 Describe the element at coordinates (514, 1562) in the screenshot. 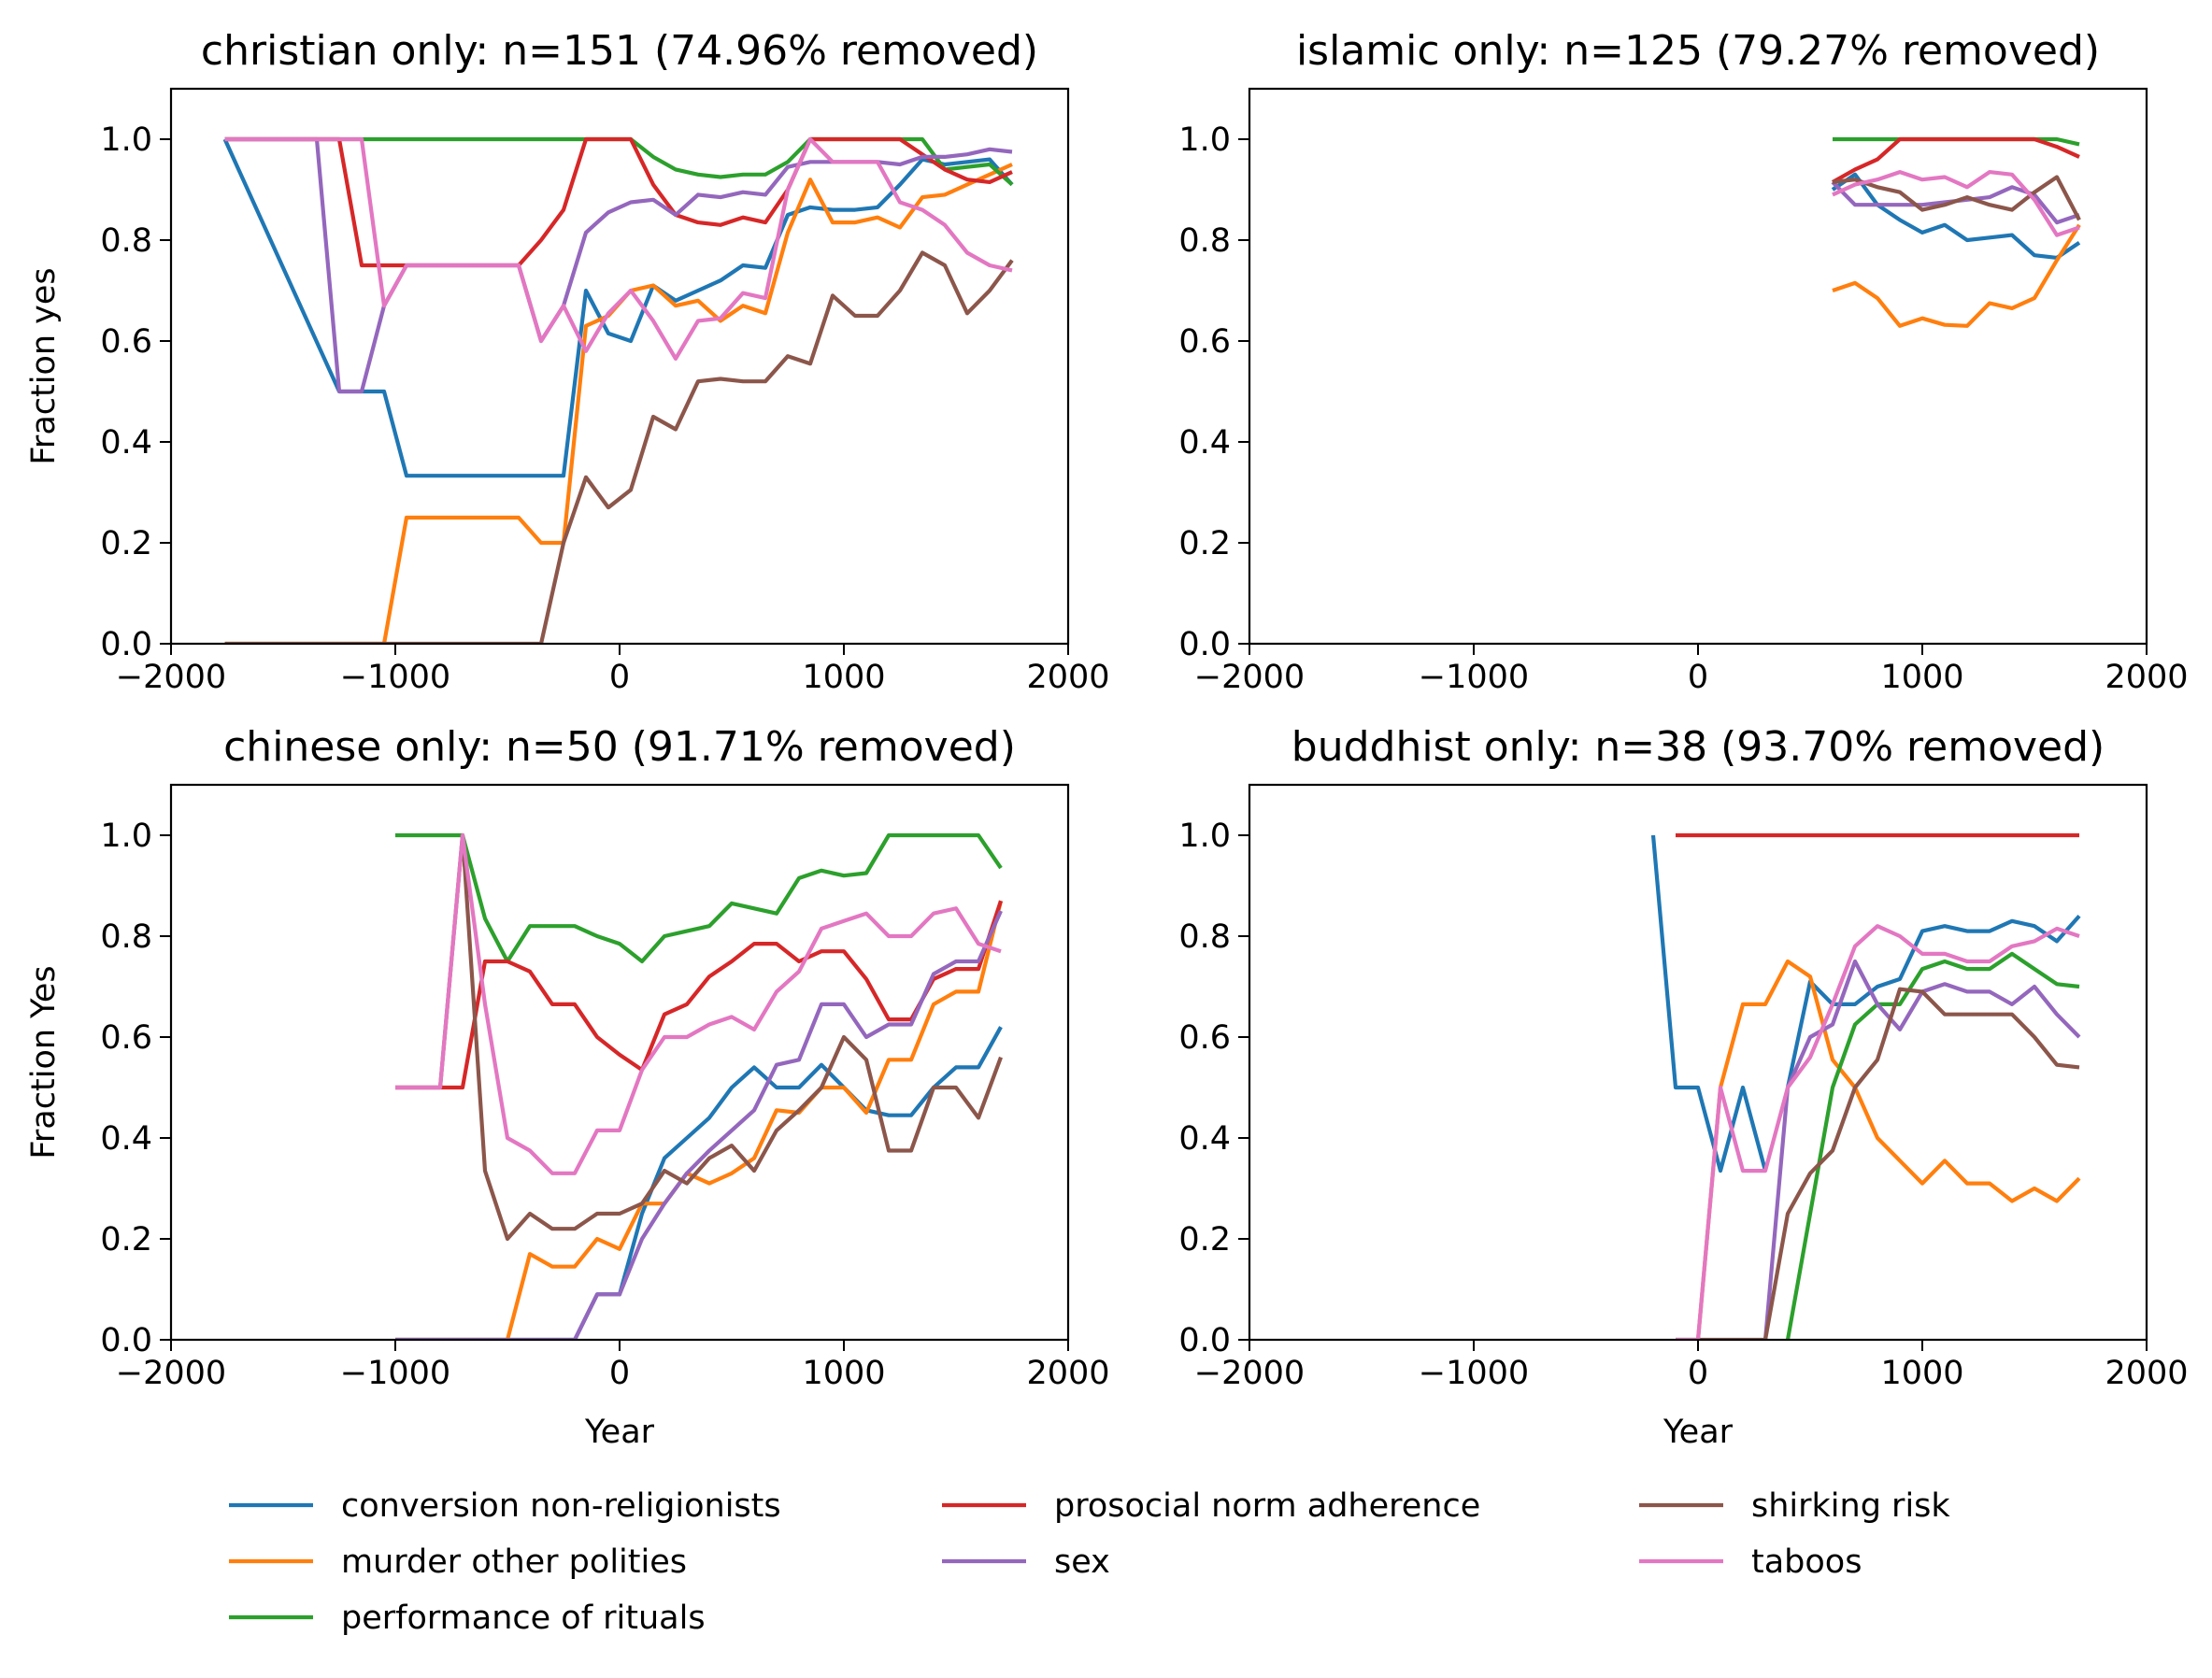

I see `legend-label: murder other polities` at that location.